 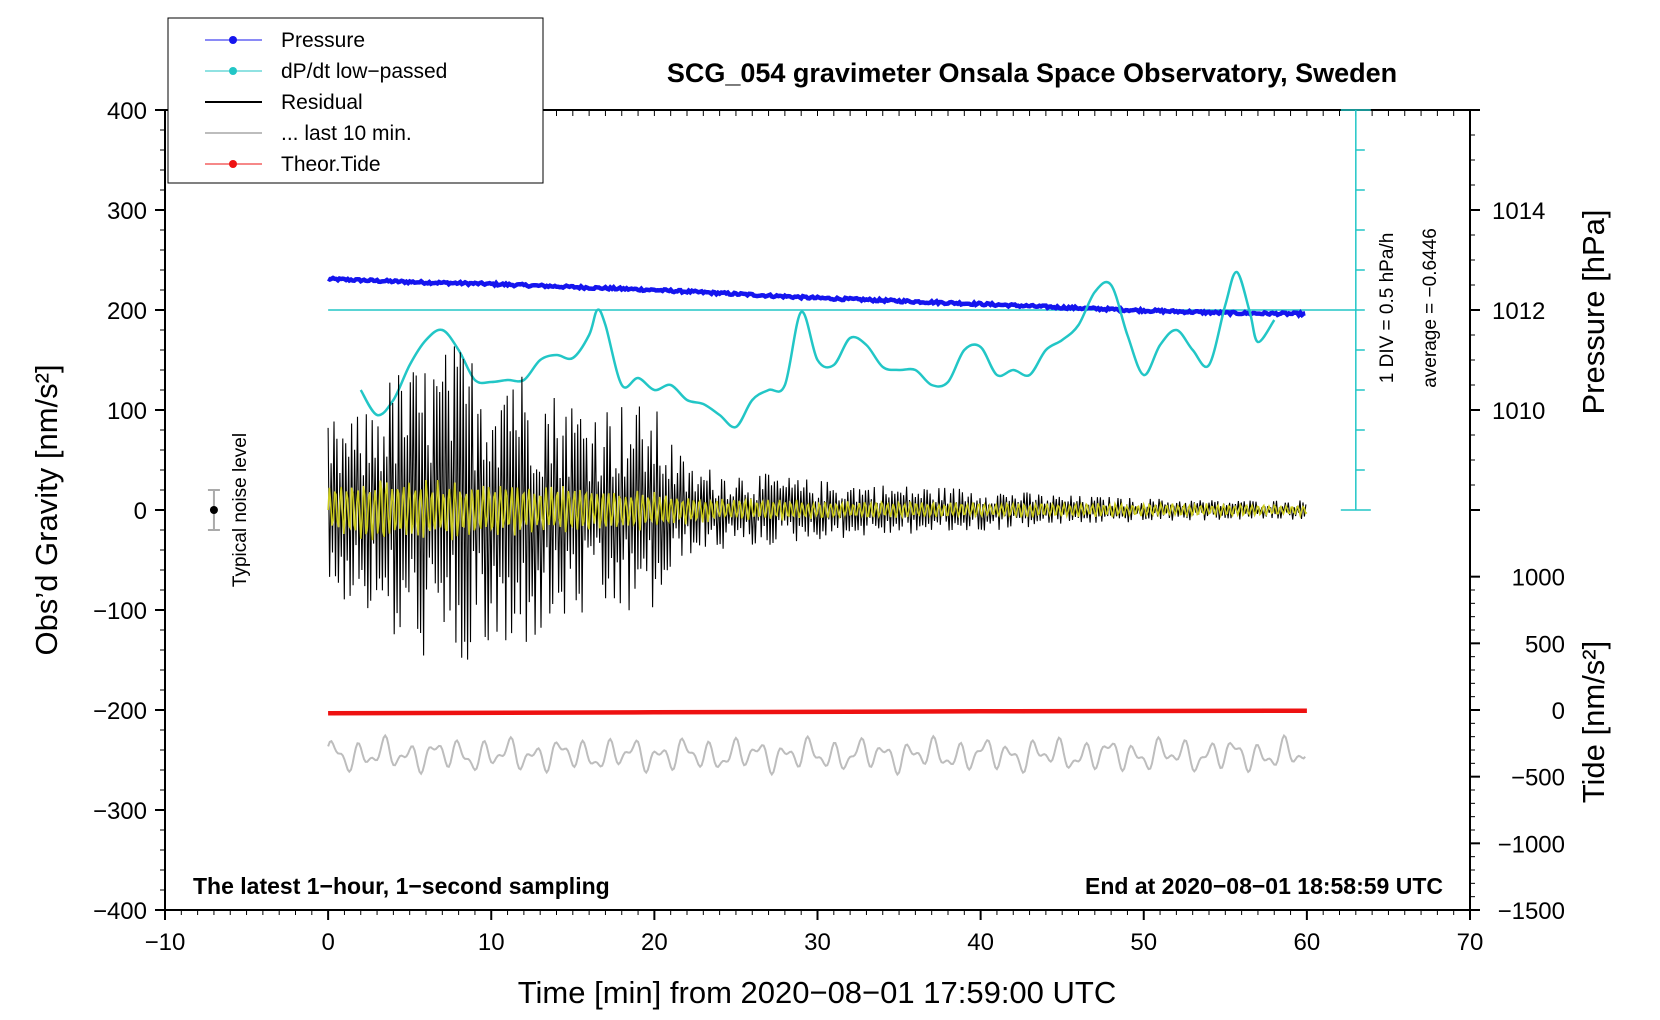 What do you see at coordinates (1518, 411) in the screenshot?
I see `pressure-tick-label: 1010` at bounding box center [1518, 411].